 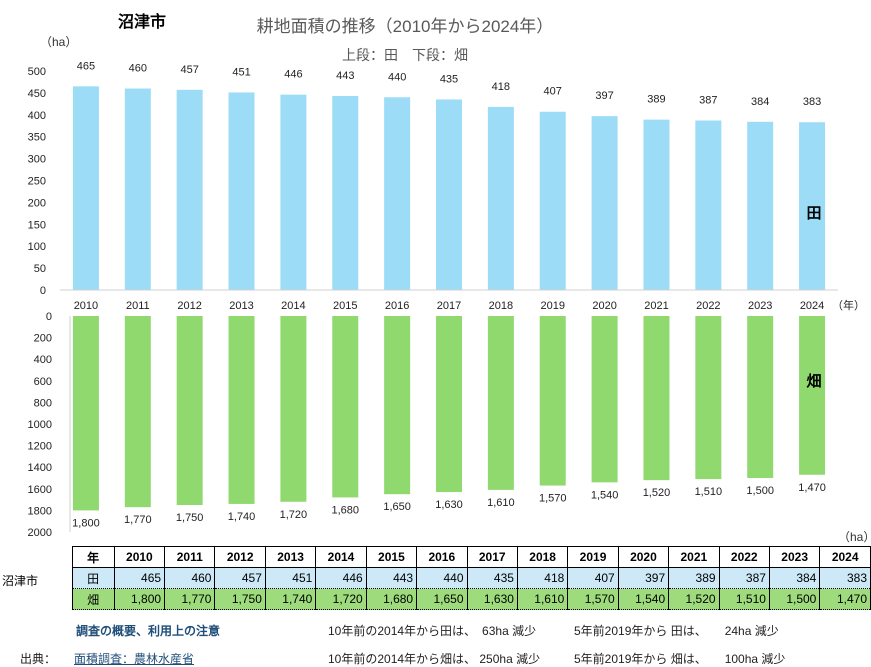 I want to click on year-header: 2022, so click(x=744, y=557).